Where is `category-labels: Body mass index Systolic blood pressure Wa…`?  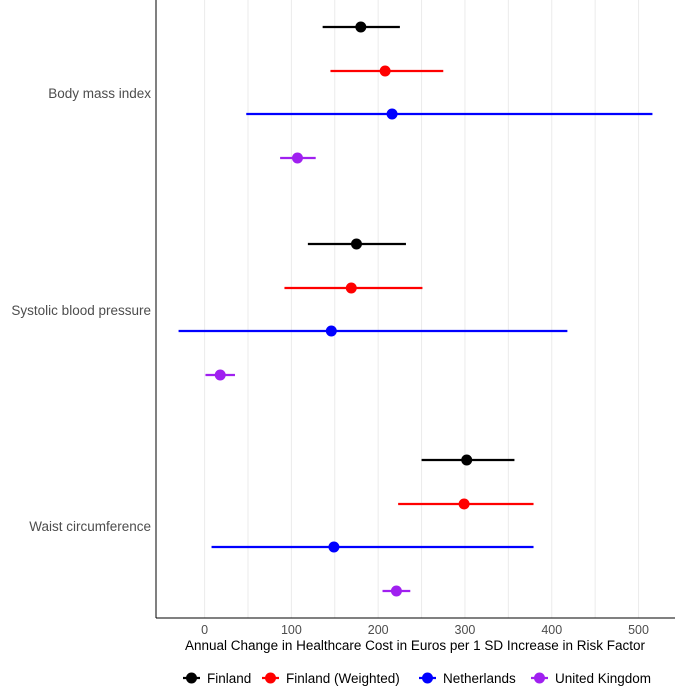 category-labels: Body mass index Systolic blood pressure Wa… is located at coordinates (81, 310).